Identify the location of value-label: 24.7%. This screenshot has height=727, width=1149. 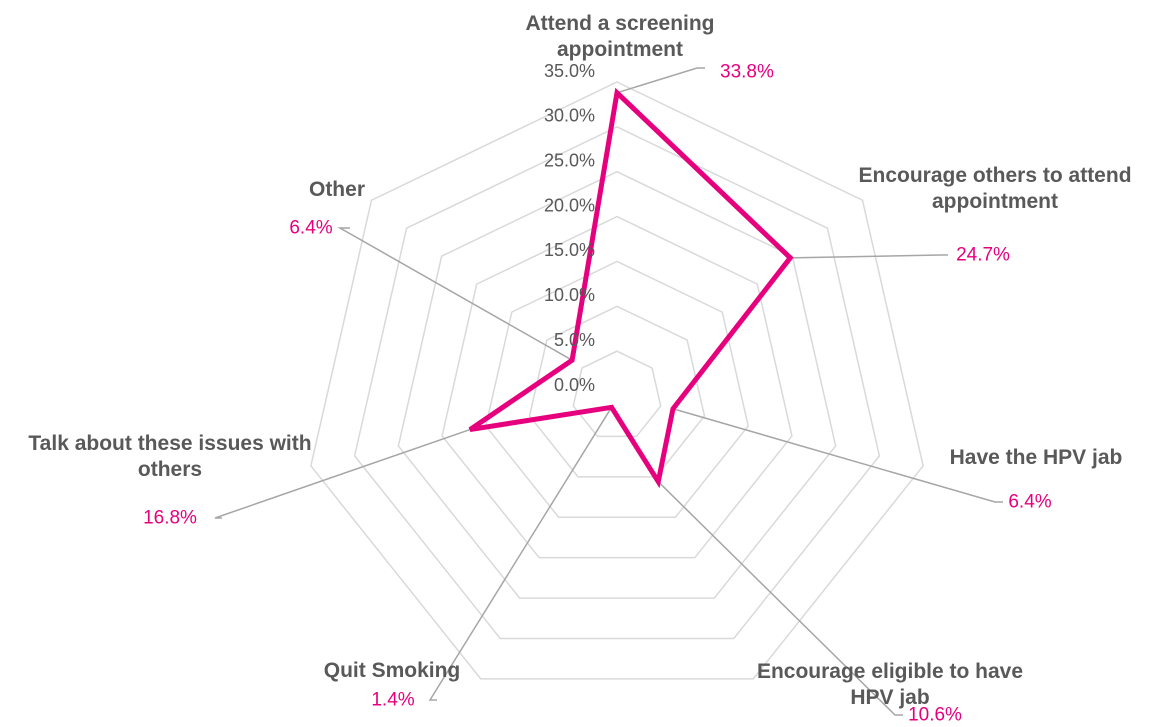
(983, 255).